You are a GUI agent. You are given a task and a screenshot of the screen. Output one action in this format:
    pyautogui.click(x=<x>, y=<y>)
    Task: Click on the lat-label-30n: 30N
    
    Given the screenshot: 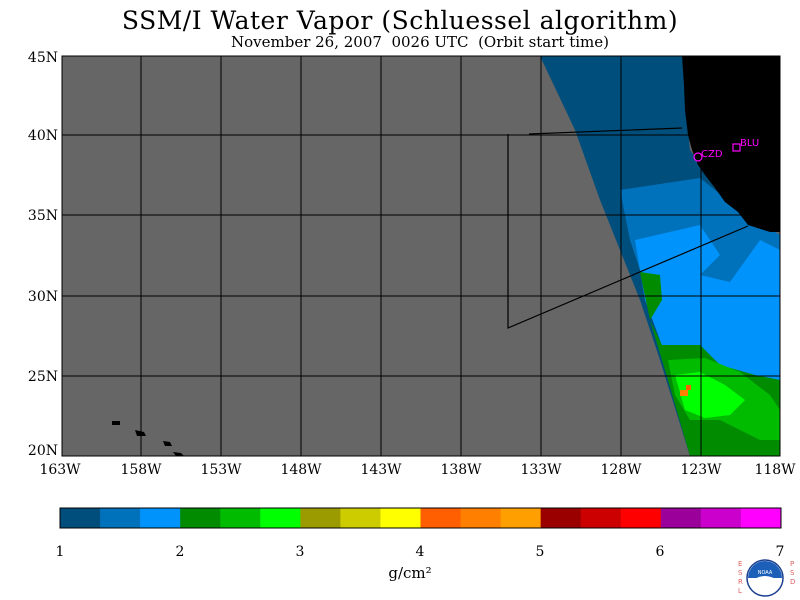 What is the action you would take?
    pyautogui.click(x=42, y=297)
    